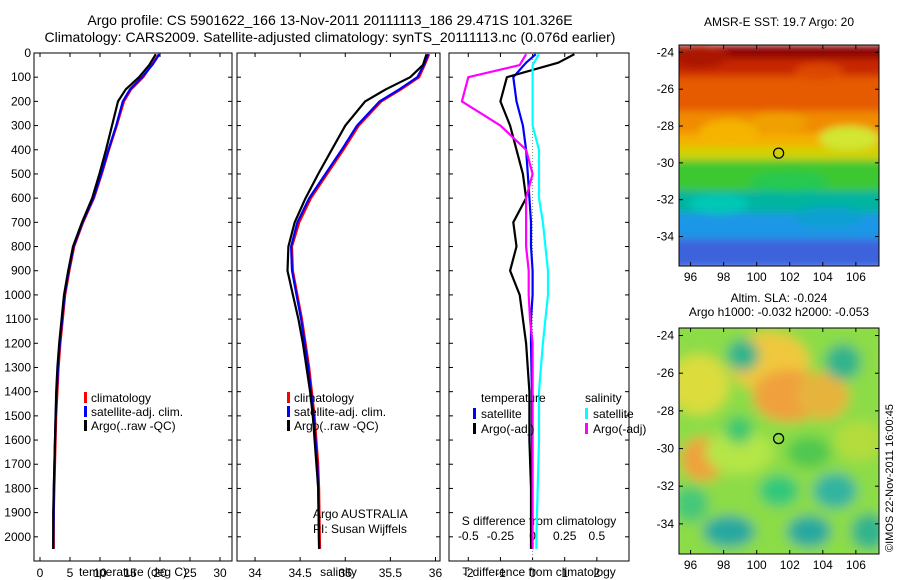 Image resolution: width=900 pixels, height=580 pixels. I want to click on x-tick-label: 2, so click(597, 573).